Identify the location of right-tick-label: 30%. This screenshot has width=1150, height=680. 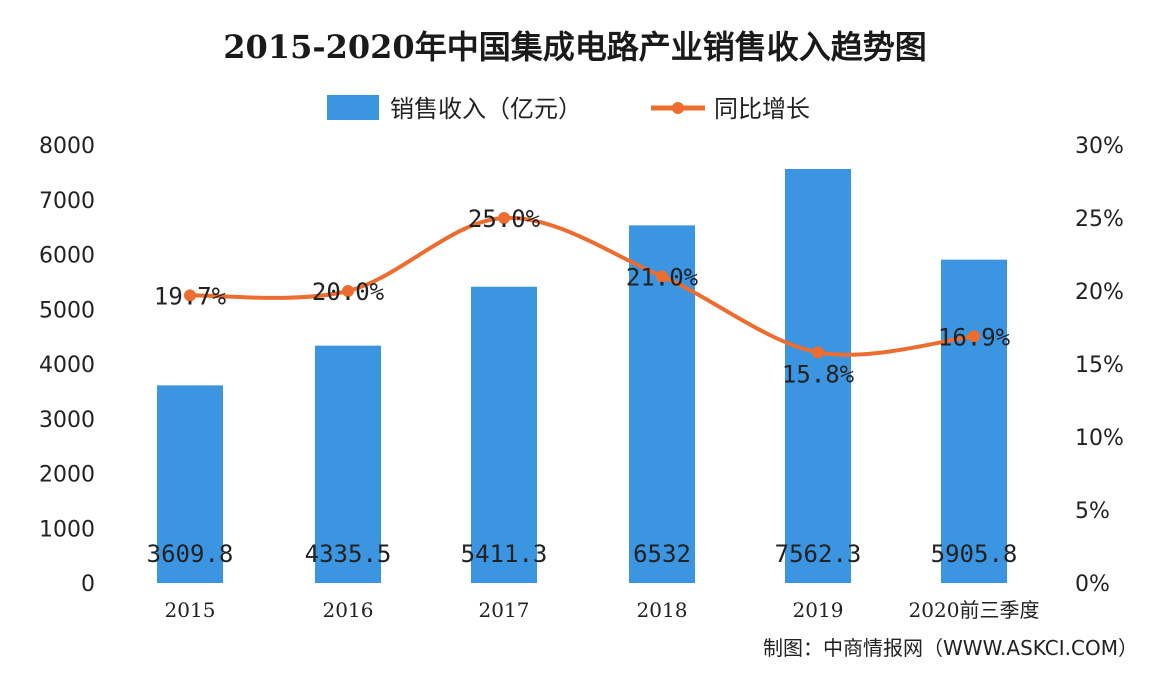
(1099, 146).